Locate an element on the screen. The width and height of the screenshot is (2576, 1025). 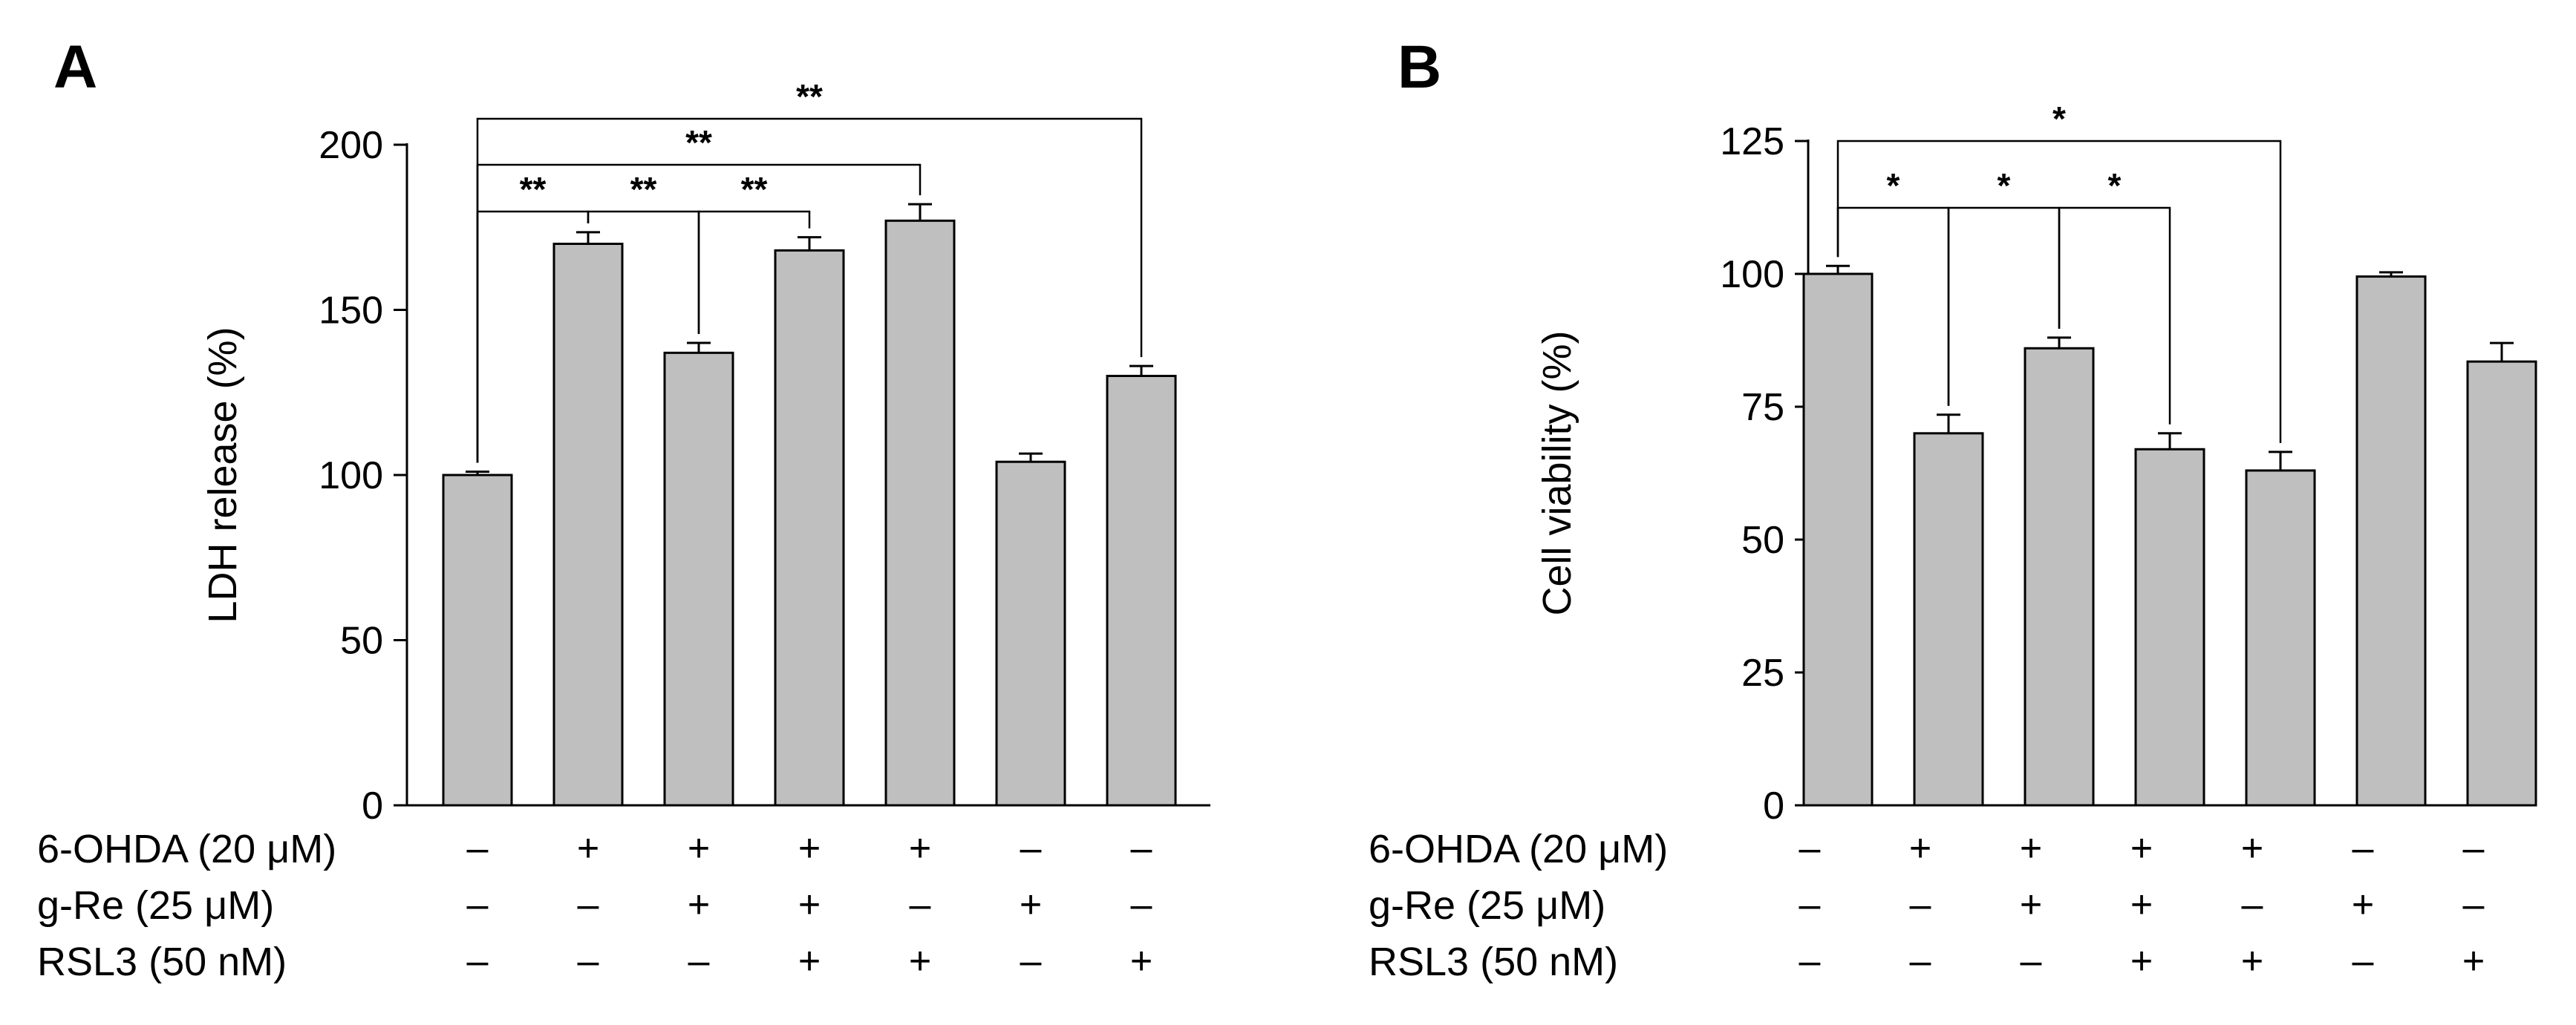
y-tick-label: 200 is located at coordinates (351, 146).